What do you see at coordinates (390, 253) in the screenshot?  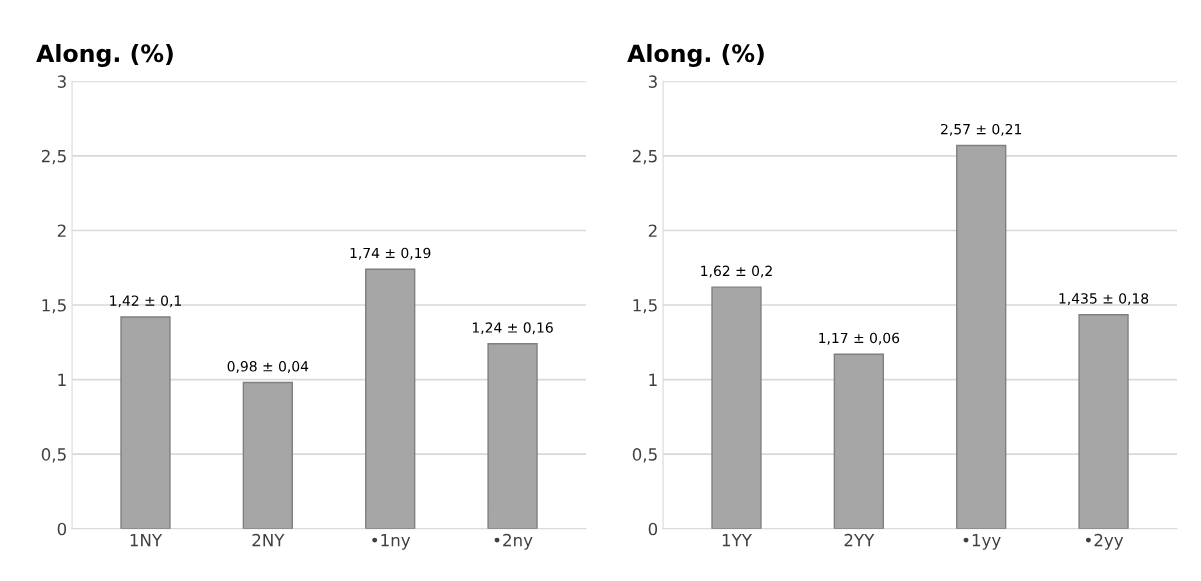 I see `data-label: 1,74 ± 0,19` at bounding box center [390, 253].